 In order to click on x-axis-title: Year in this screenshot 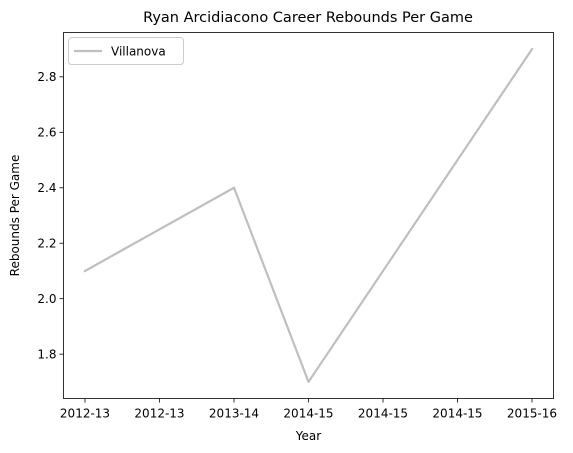, I will do `click(308, 436)`.